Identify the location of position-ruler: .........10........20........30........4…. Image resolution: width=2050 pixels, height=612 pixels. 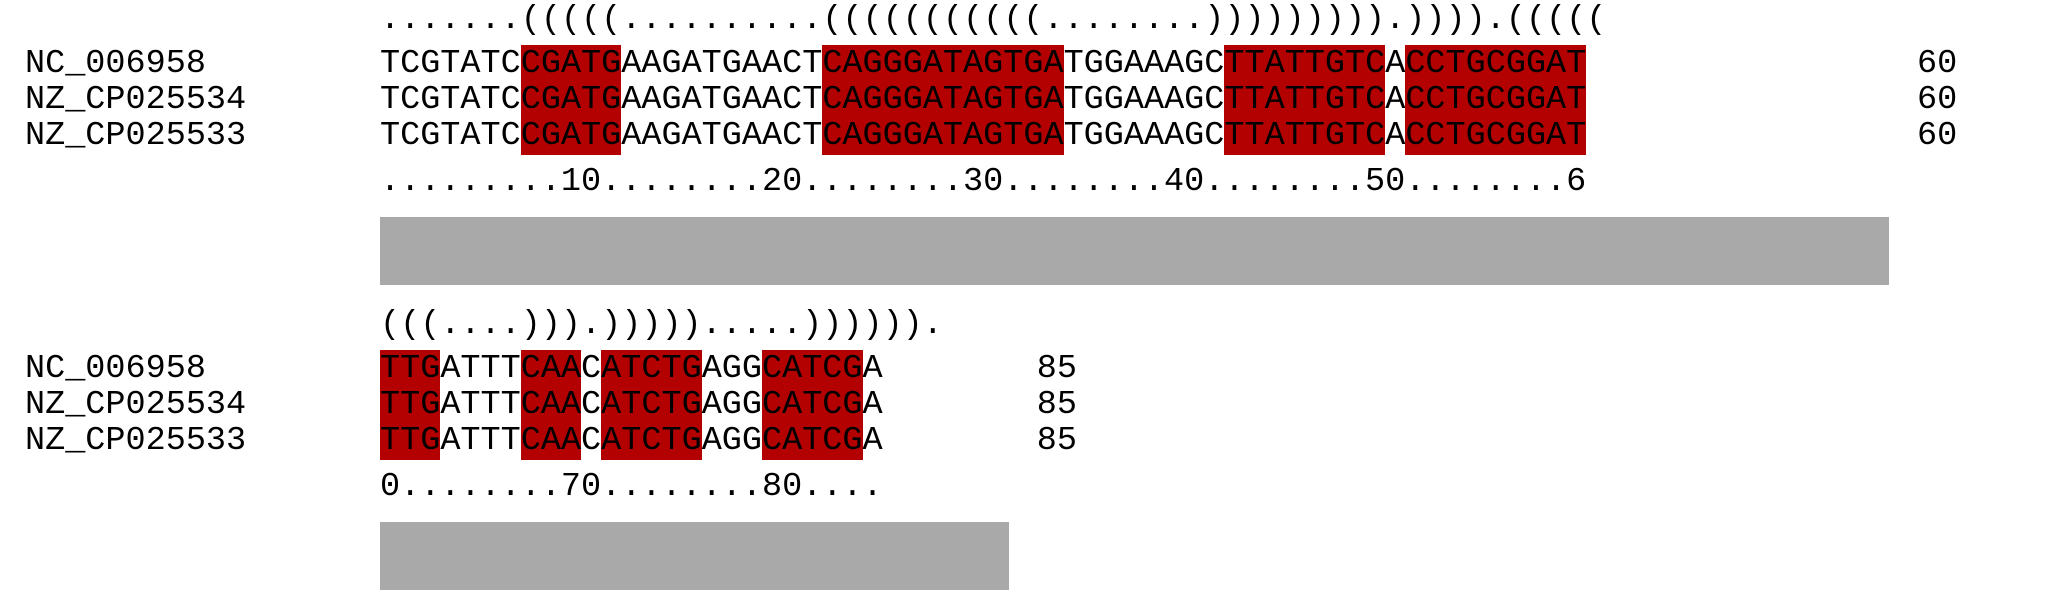
(983, 182).